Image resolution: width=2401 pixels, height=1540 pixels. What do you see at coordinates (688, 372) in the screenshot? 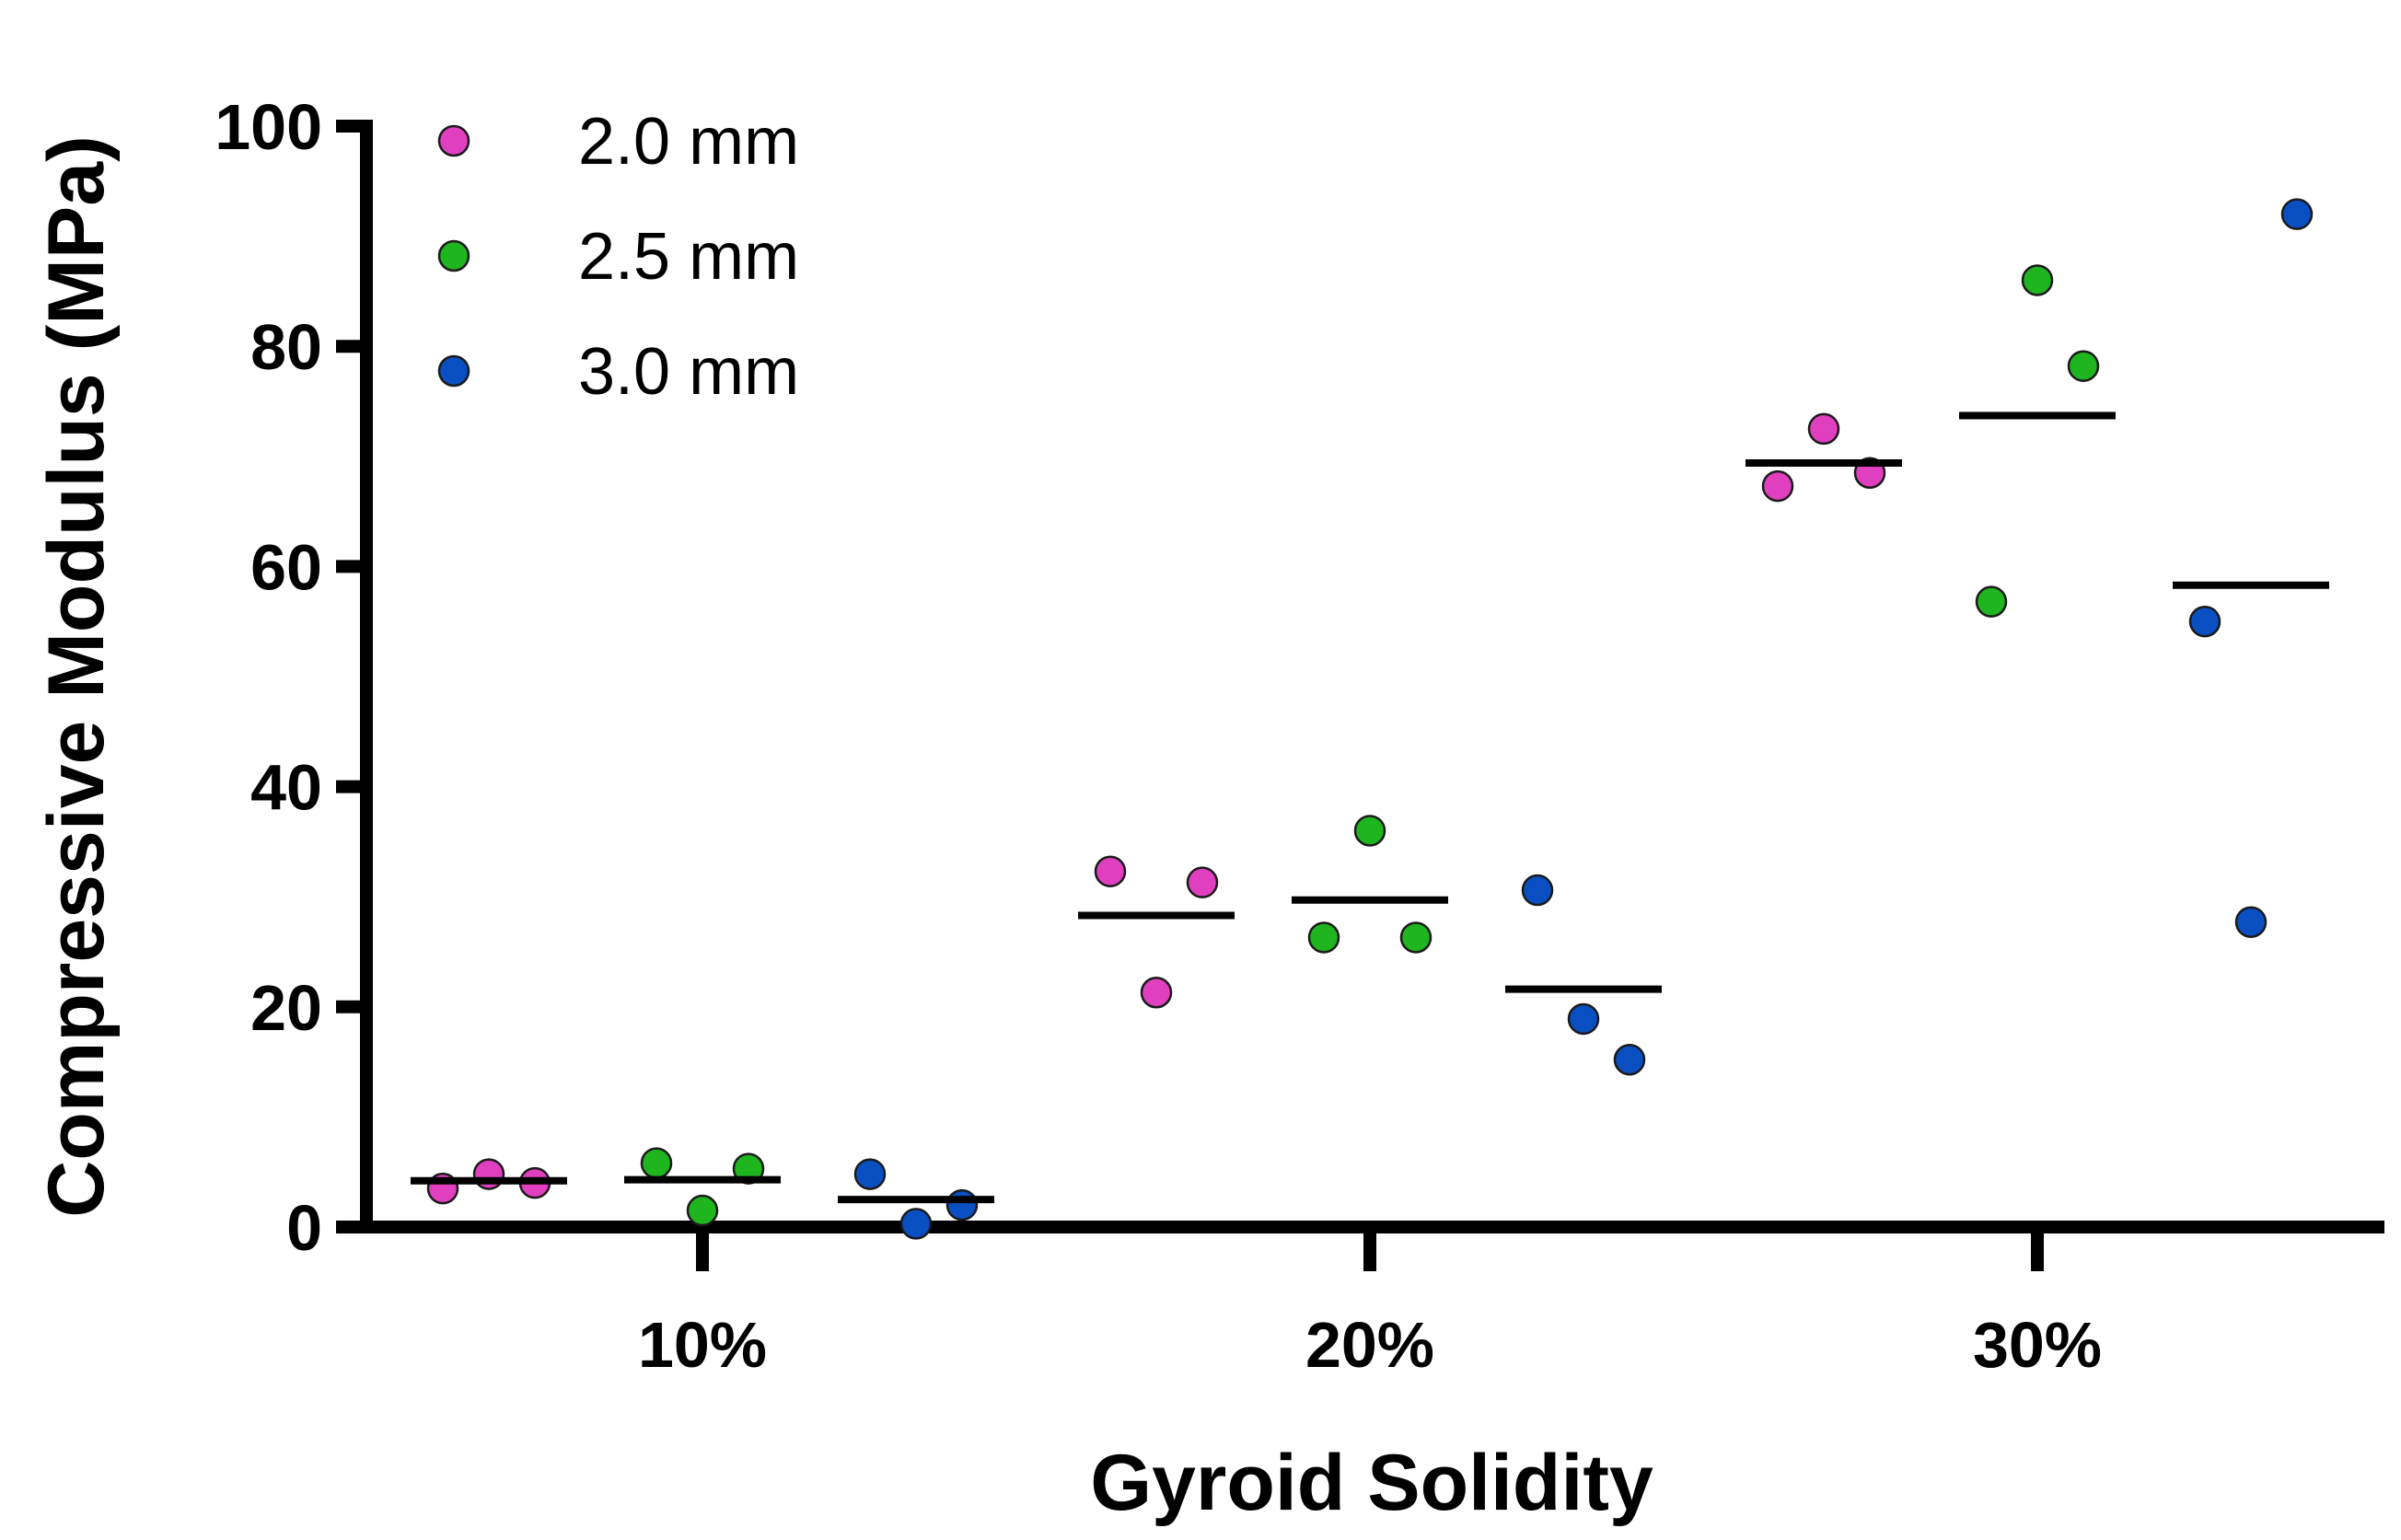
I see `legend-label: 3.0 mm` at bounding box center [688, 372].